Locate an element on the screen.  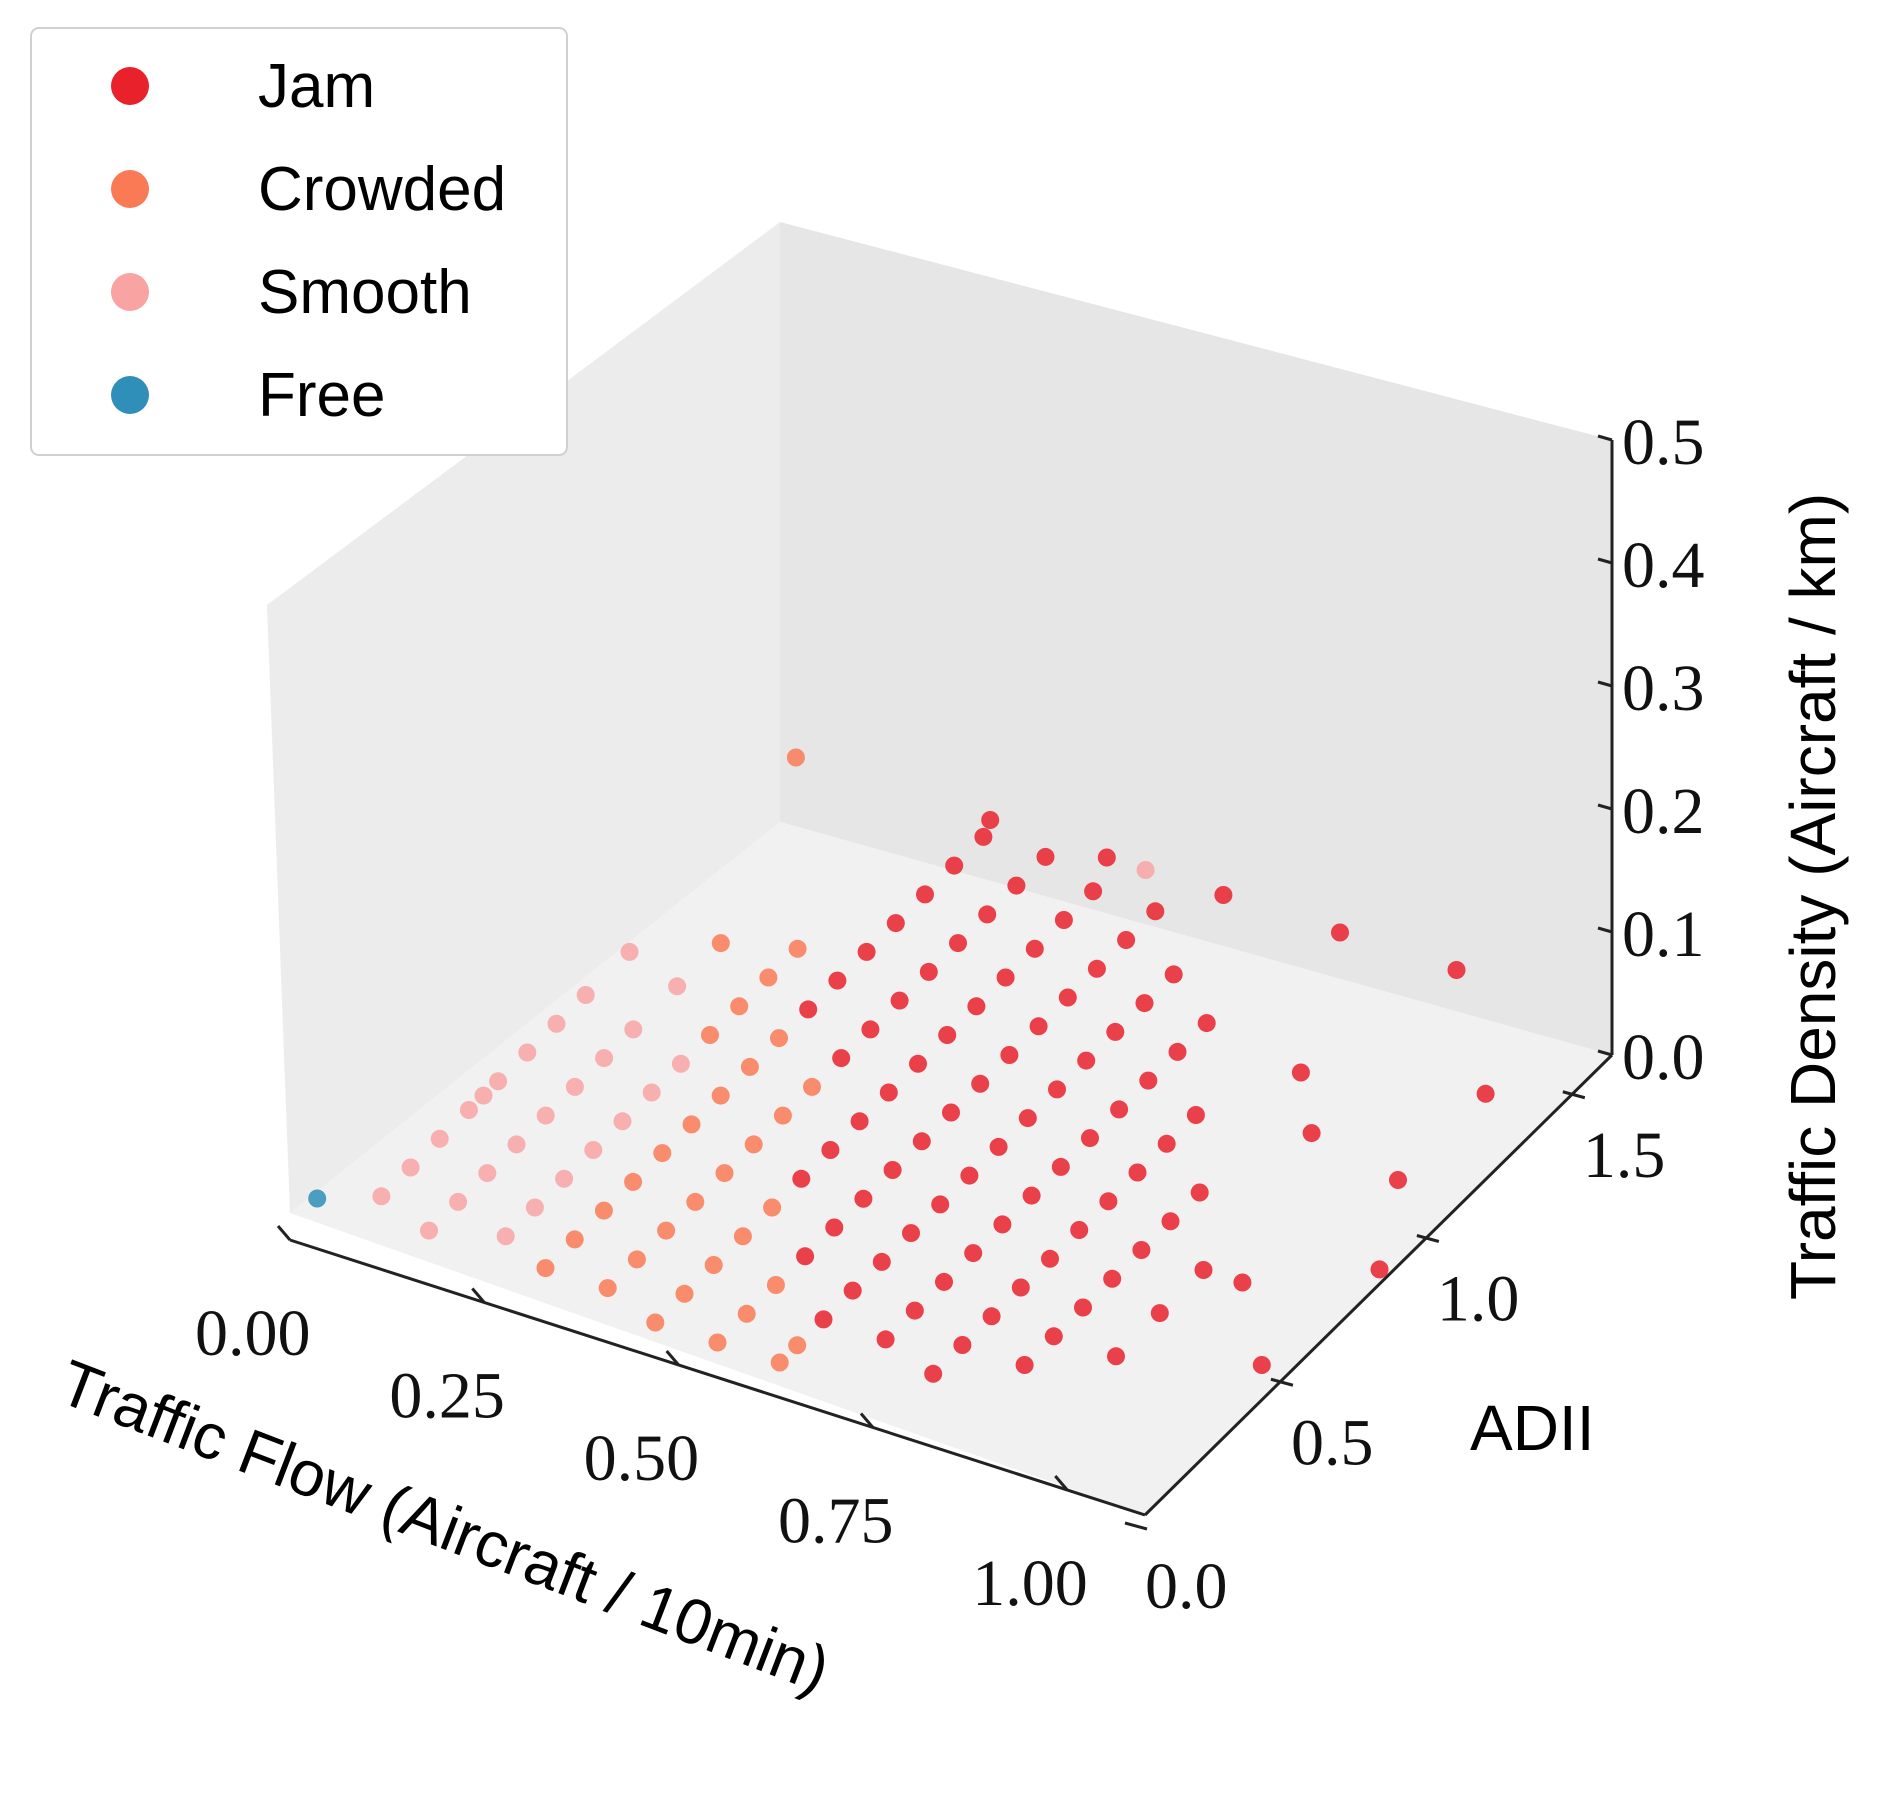
x-tick-label: 0.75 is located at coordinates (836, 1521).